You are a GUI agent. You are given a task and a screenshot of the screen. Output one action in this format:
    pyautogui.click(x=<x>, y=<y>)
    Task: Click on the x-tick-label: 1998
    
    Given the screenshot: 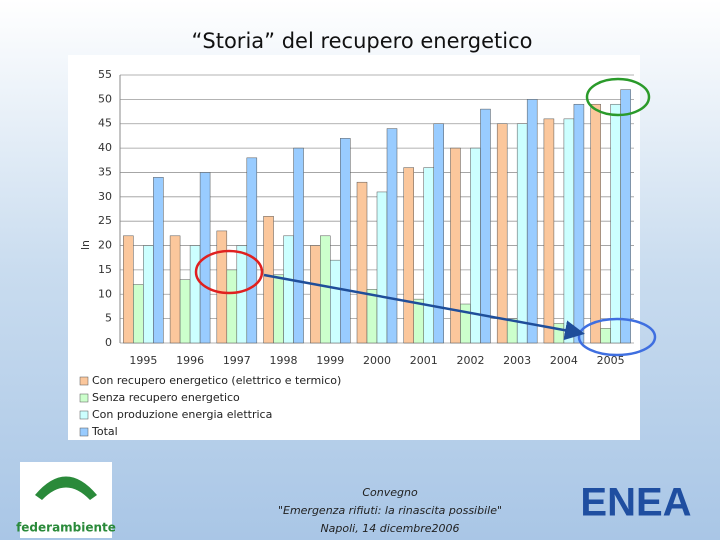 What is the action you would take?
    pyautogui.click(x=284, y=360)
    